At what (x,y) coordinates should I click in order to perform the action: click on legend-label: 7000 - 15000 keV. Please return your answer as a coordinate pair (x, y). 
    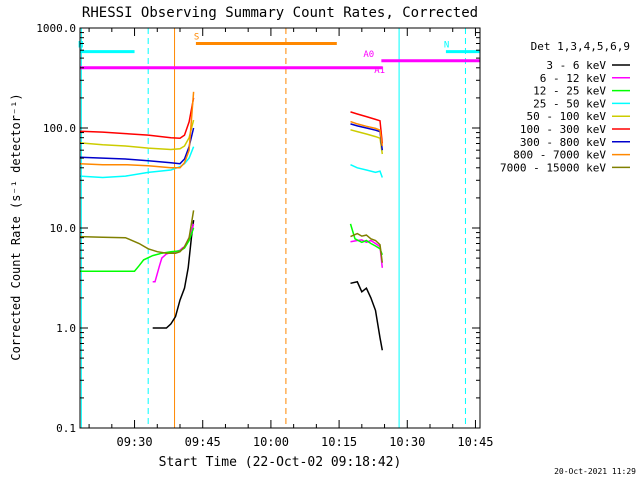
    Looking at the image, I should click on (553, 167).